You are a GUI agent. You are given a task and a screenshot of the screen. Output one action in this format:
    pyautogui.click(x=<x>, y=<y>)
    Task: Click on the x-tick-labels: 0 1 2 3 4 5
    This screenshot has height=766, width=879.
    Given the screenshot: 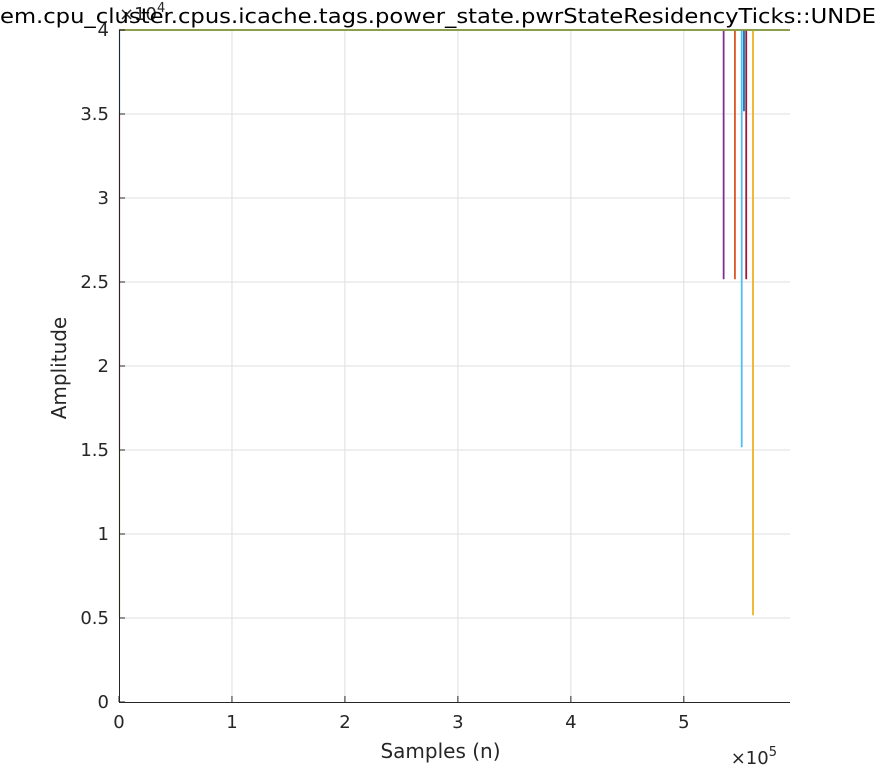 What is the action you would take?
    pyautogui.click(x=401, y=722)
    